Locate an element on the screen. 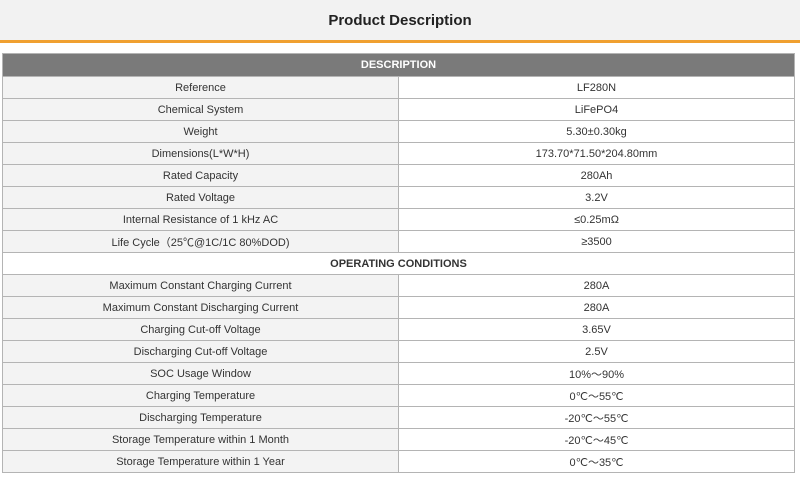 The width and height of the screenshot is (800, 477). table-row: Rated Voltage 3.2V is located at coordinates (398, 197).